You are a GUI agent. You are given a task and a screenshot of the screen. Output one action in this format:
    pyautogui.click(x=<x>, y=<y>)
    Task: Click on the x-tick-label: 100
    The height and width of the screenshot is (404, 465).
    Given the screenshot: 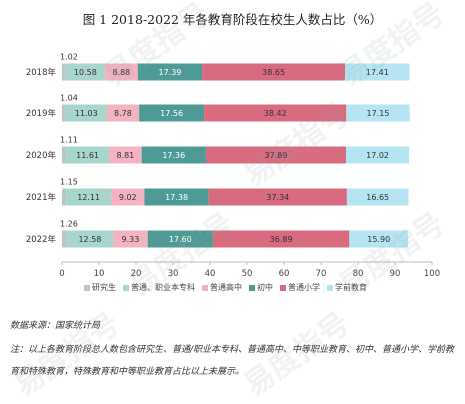 What is the action you would take?
    pyautogui.click(x=432, y=274)
    